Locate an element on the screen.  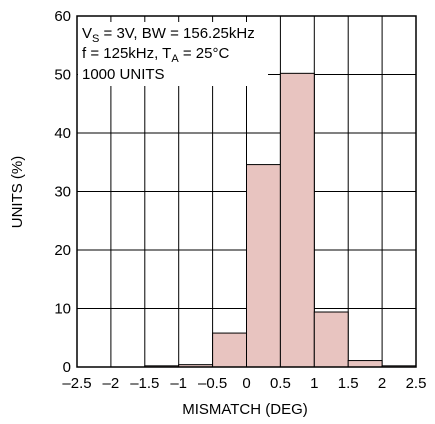
y-axis-label: UNITS (%) is located at coordinates (17, 192).